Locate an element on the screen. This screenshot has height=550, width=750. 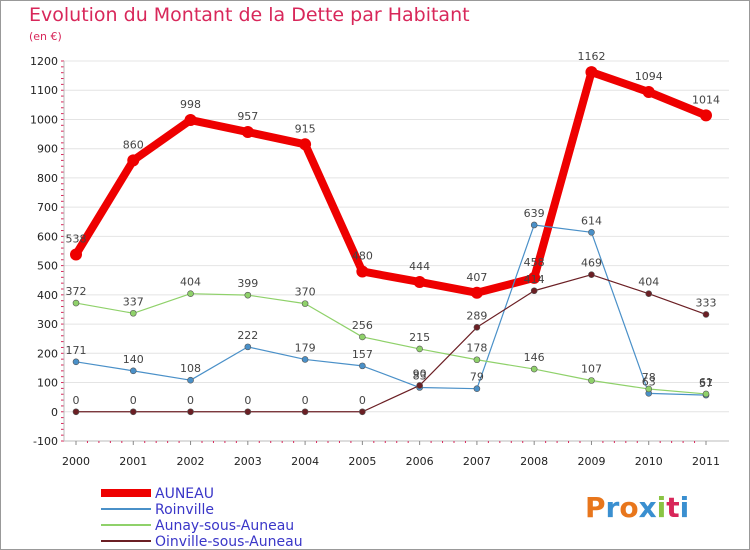
logo-letter: P is located at coordinates (595, 507).